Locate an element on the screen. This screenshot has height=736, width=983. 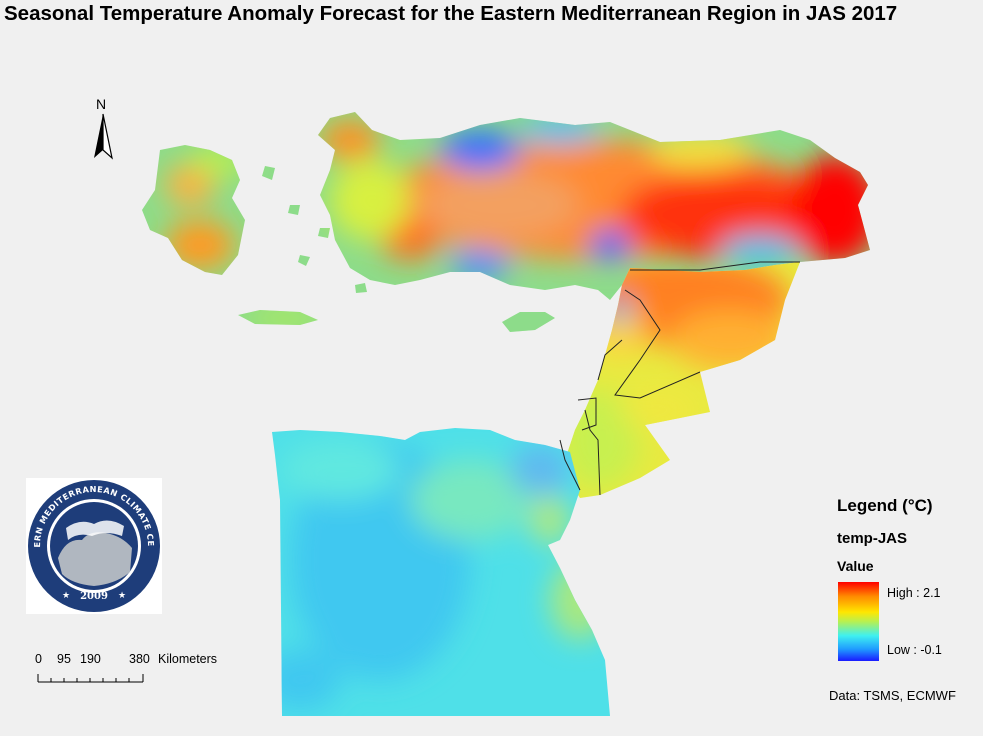
legend-title: Legend (°C) is located at coordinates (885, 505).